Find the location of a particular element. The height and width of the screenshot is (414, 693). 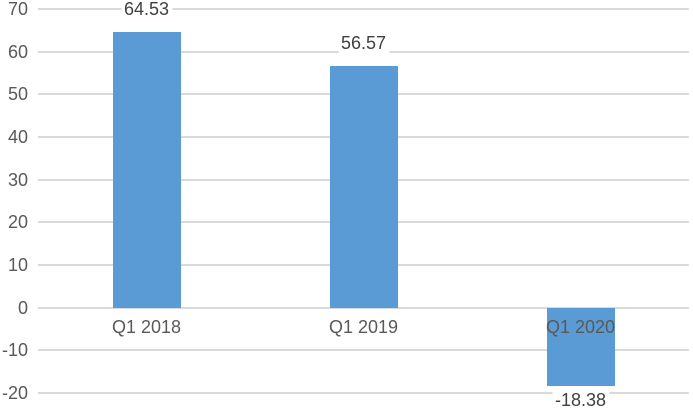

y-axis-tick-label: -10 is located at coordinates (14, 350).